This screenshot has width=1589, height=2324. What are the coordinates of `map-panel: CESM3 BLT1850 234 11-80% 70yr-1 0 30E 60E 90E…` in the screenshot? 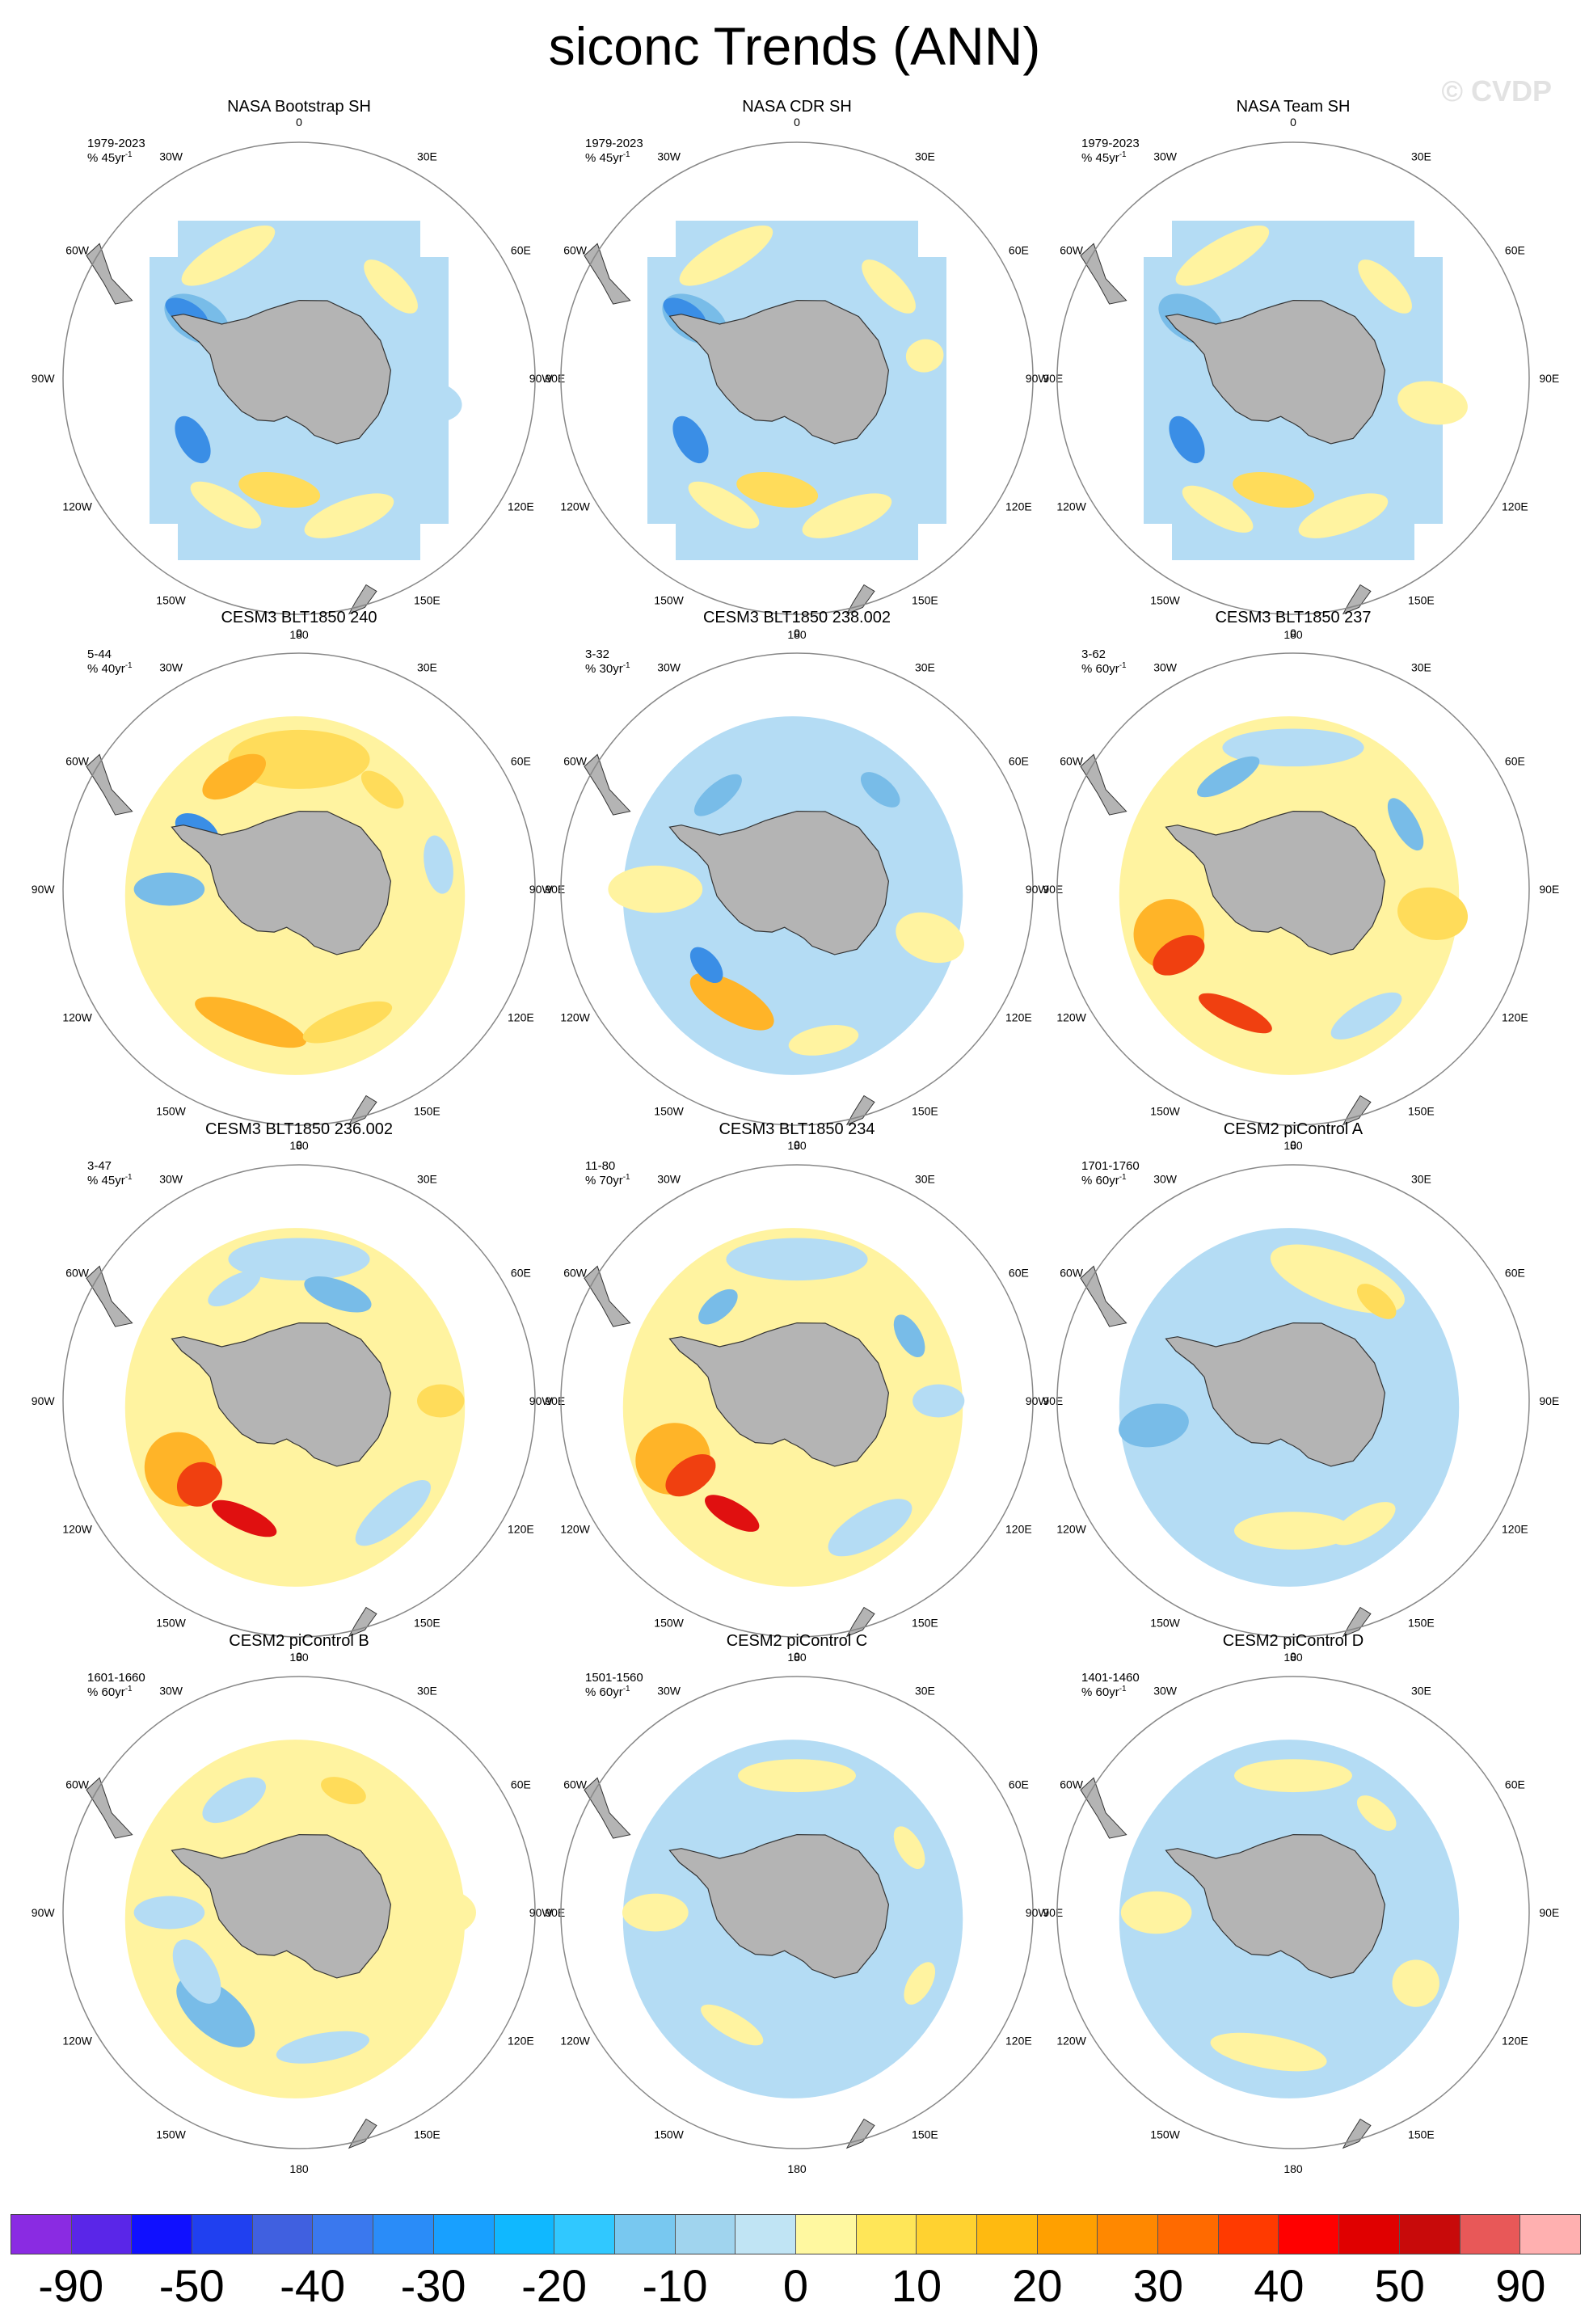 It's located at (796, 1392).